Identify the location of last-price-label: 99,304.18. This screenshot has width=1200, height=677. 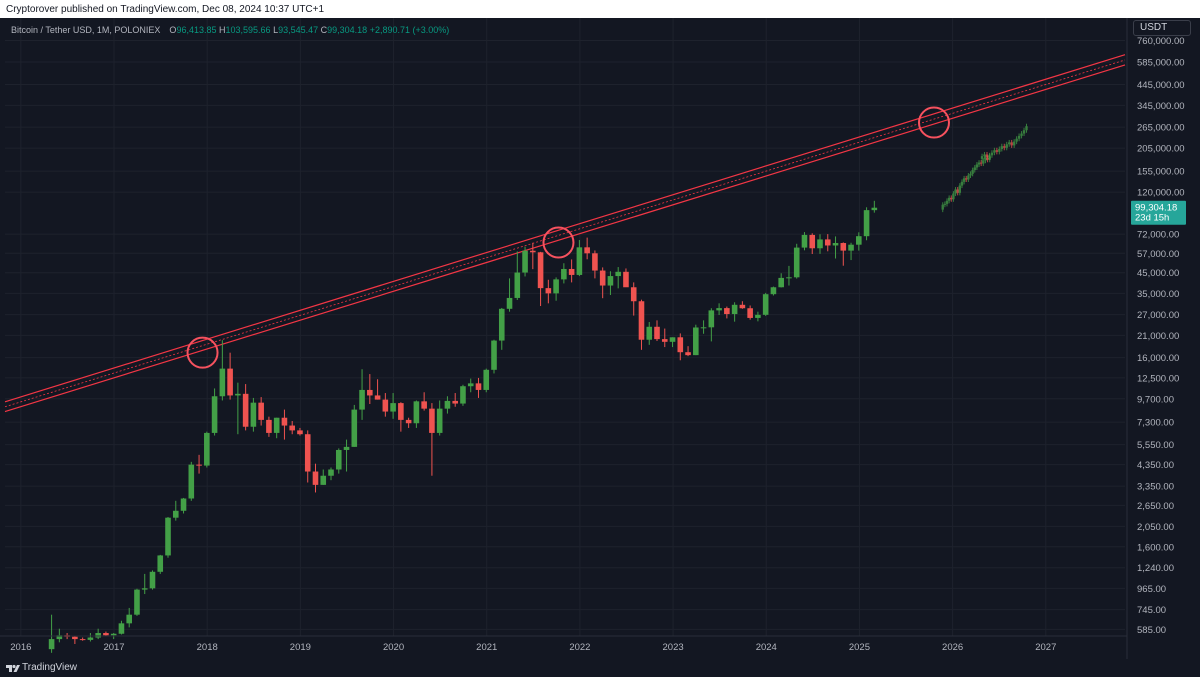
(1156, 208).